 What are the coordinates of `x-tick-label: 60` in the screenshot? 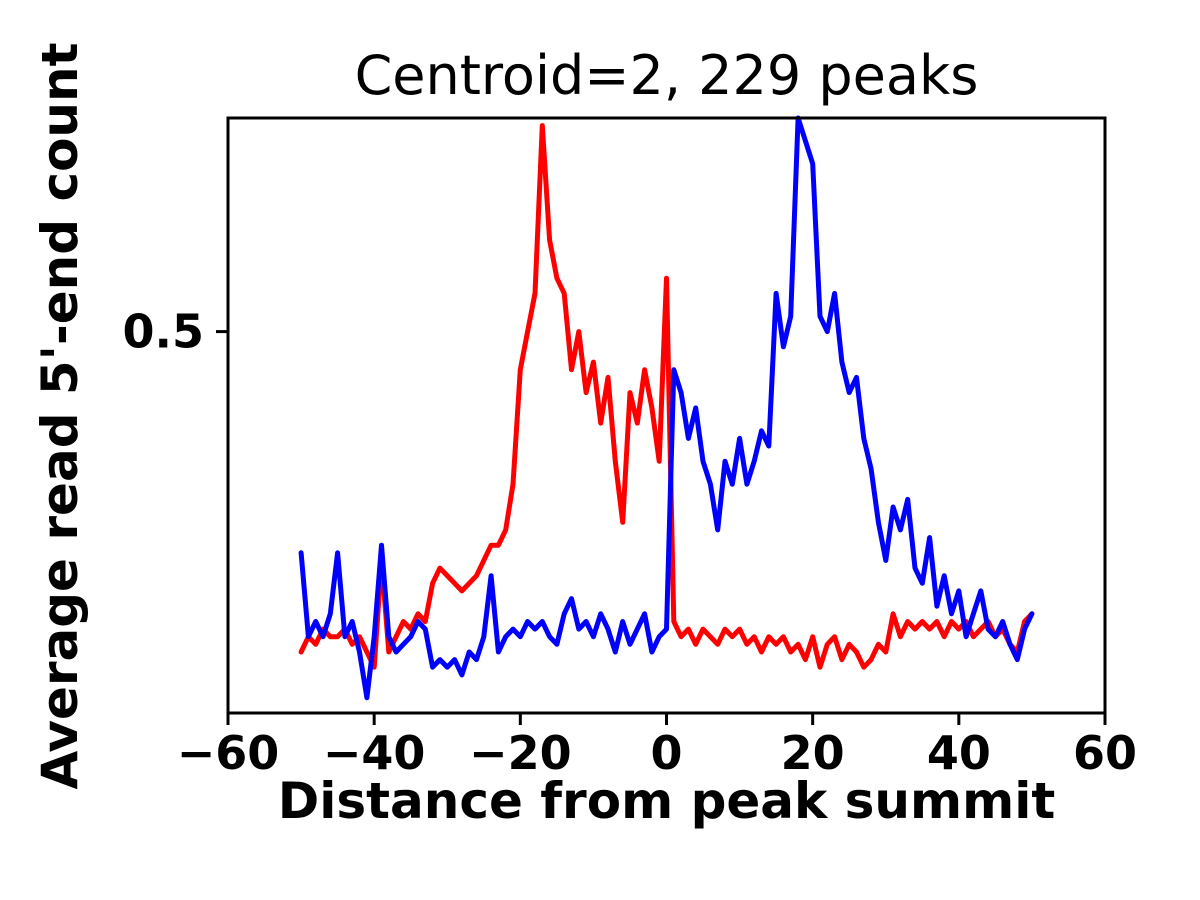 It's located at (1105, 753).